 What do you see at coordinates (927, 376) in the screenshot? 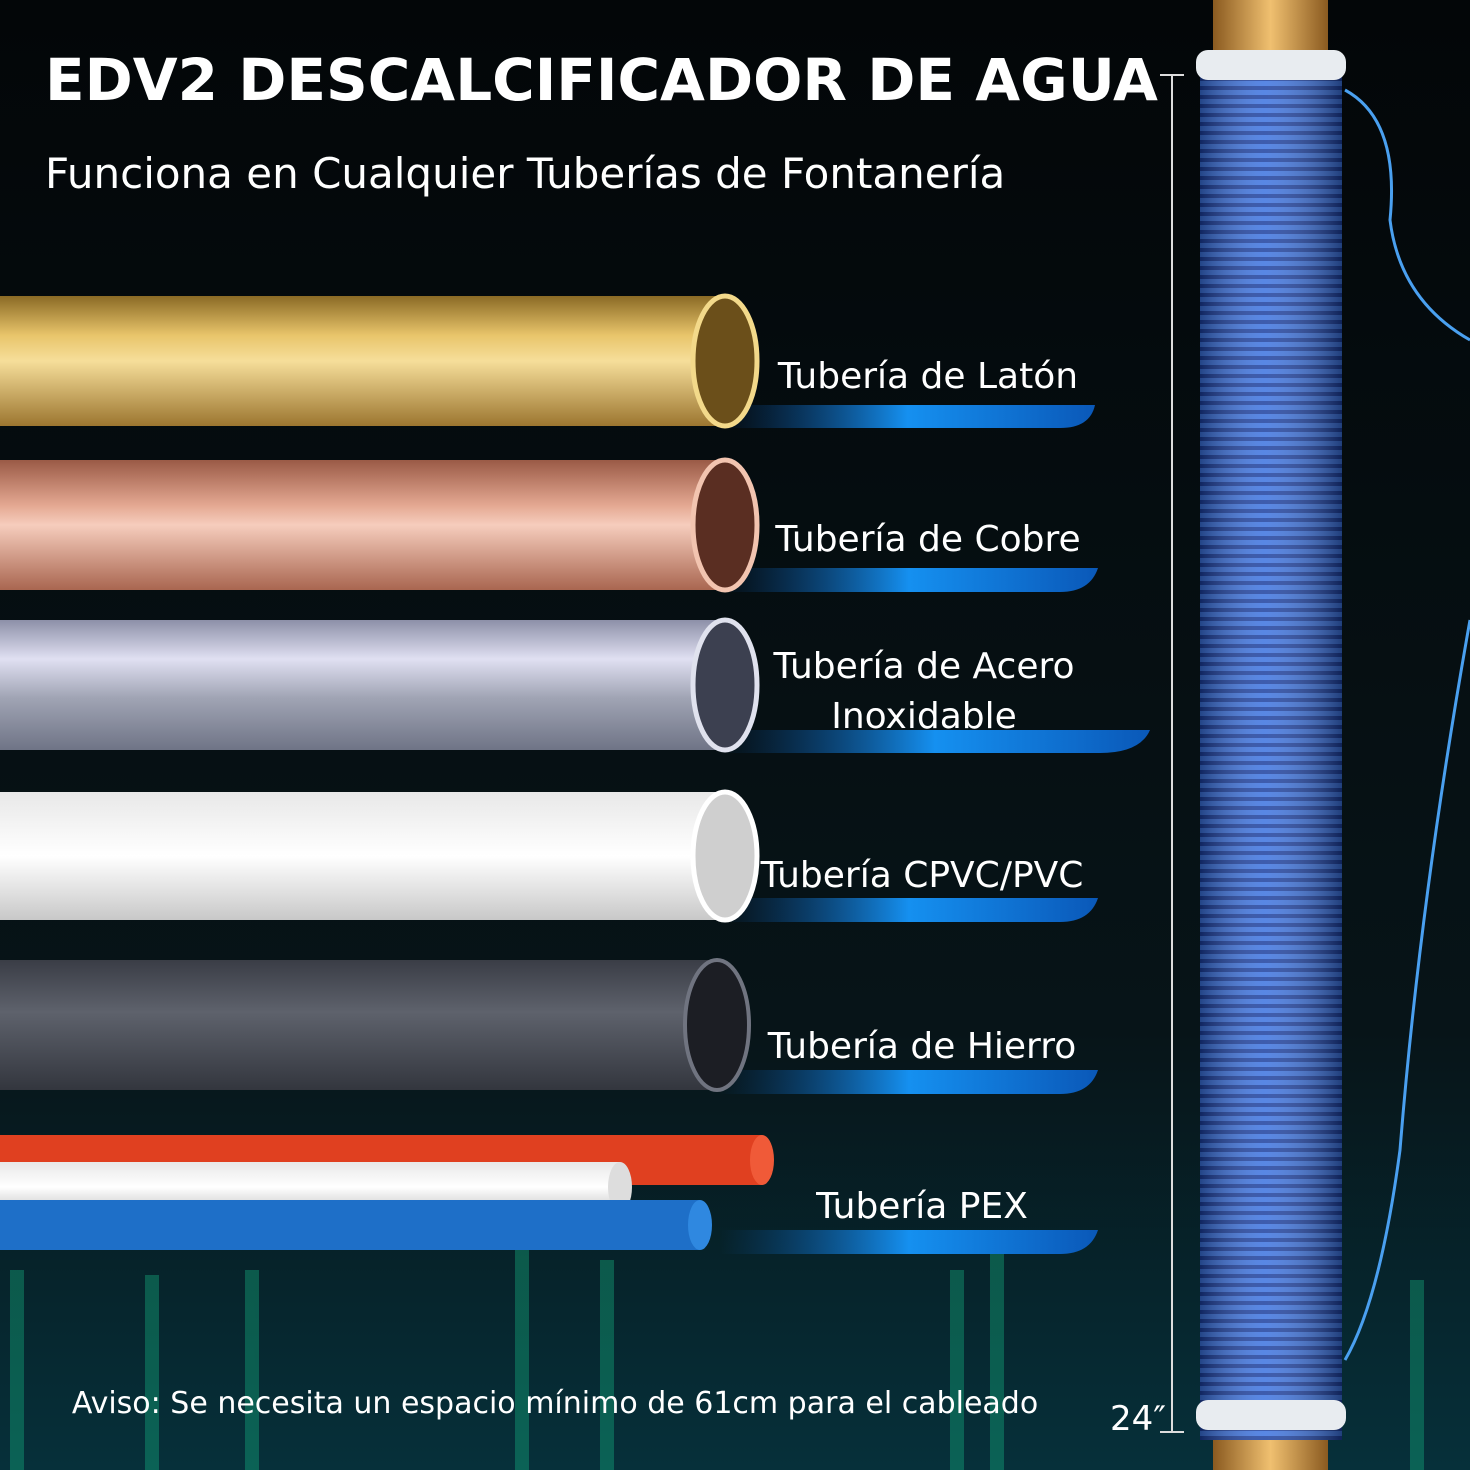
I see `pipe-label: Tubería de Latón` at bounding box center [927, 376].